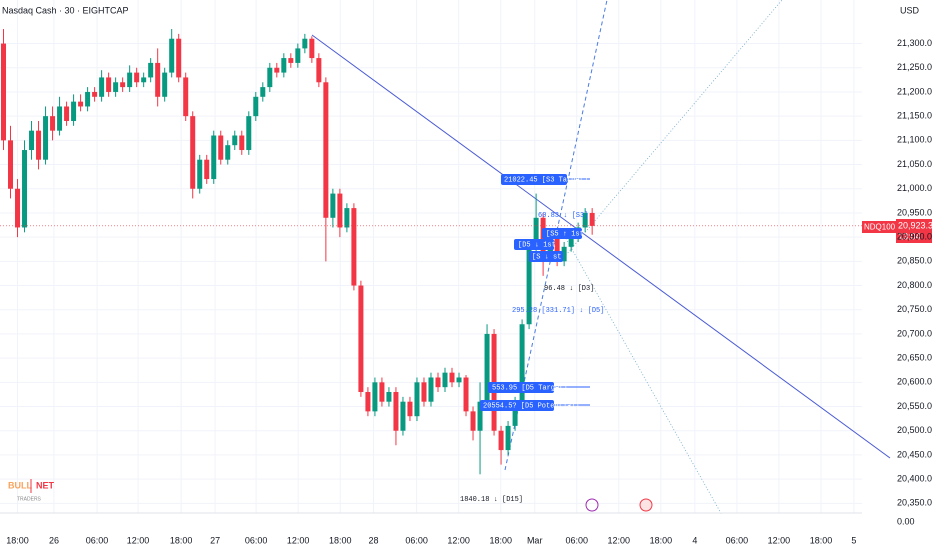  I want to click on annotation: 60.83 ↓ [S3], so click(563, 216).